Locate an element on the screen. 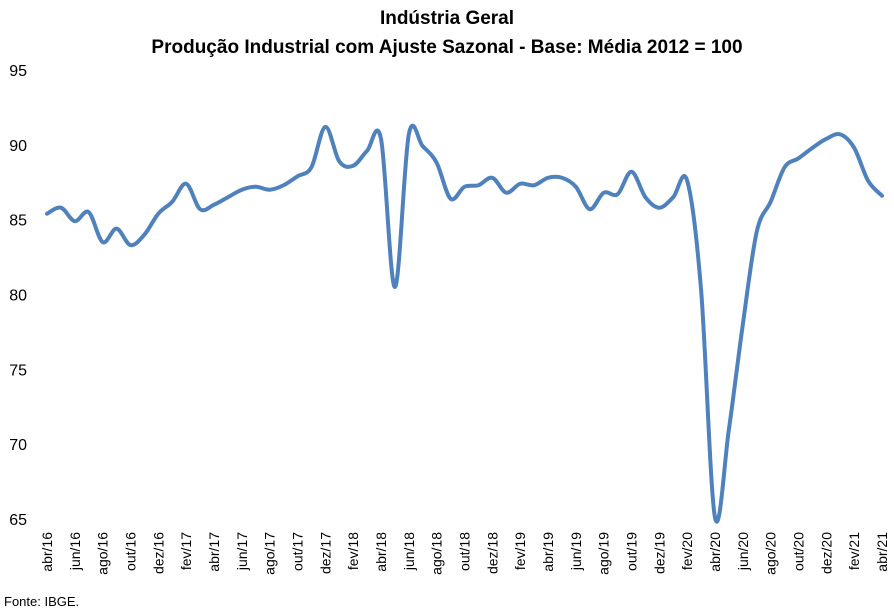  x-tick-label: jun/20 is located at coordinates (743, 551).